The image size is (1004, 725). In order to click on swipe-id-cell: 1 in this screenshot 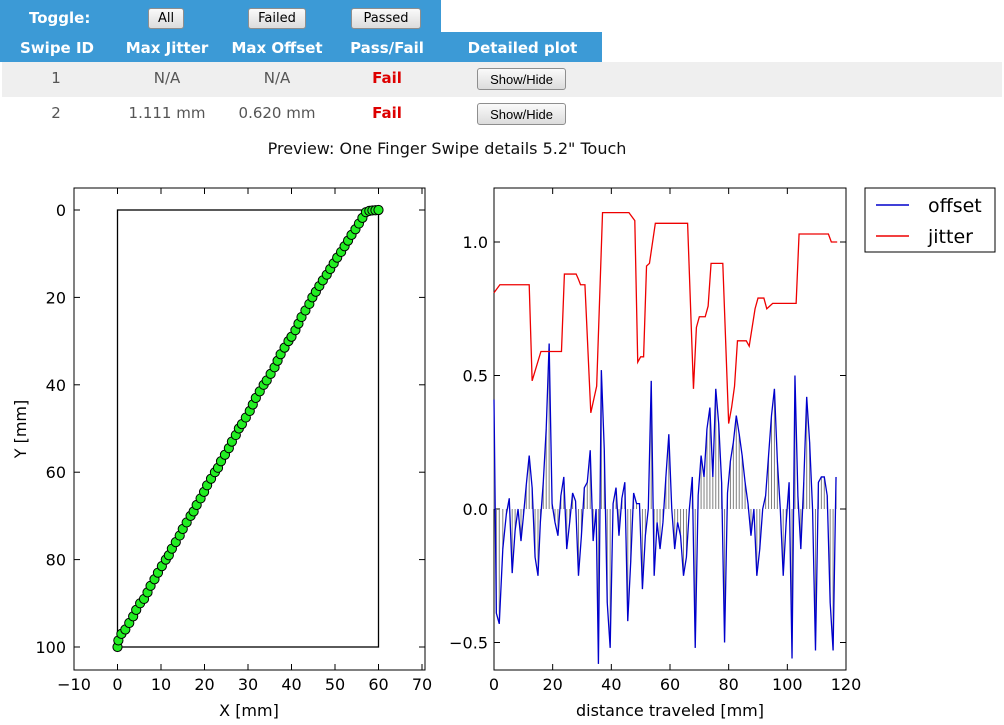, I will do `click(56, 78)`.